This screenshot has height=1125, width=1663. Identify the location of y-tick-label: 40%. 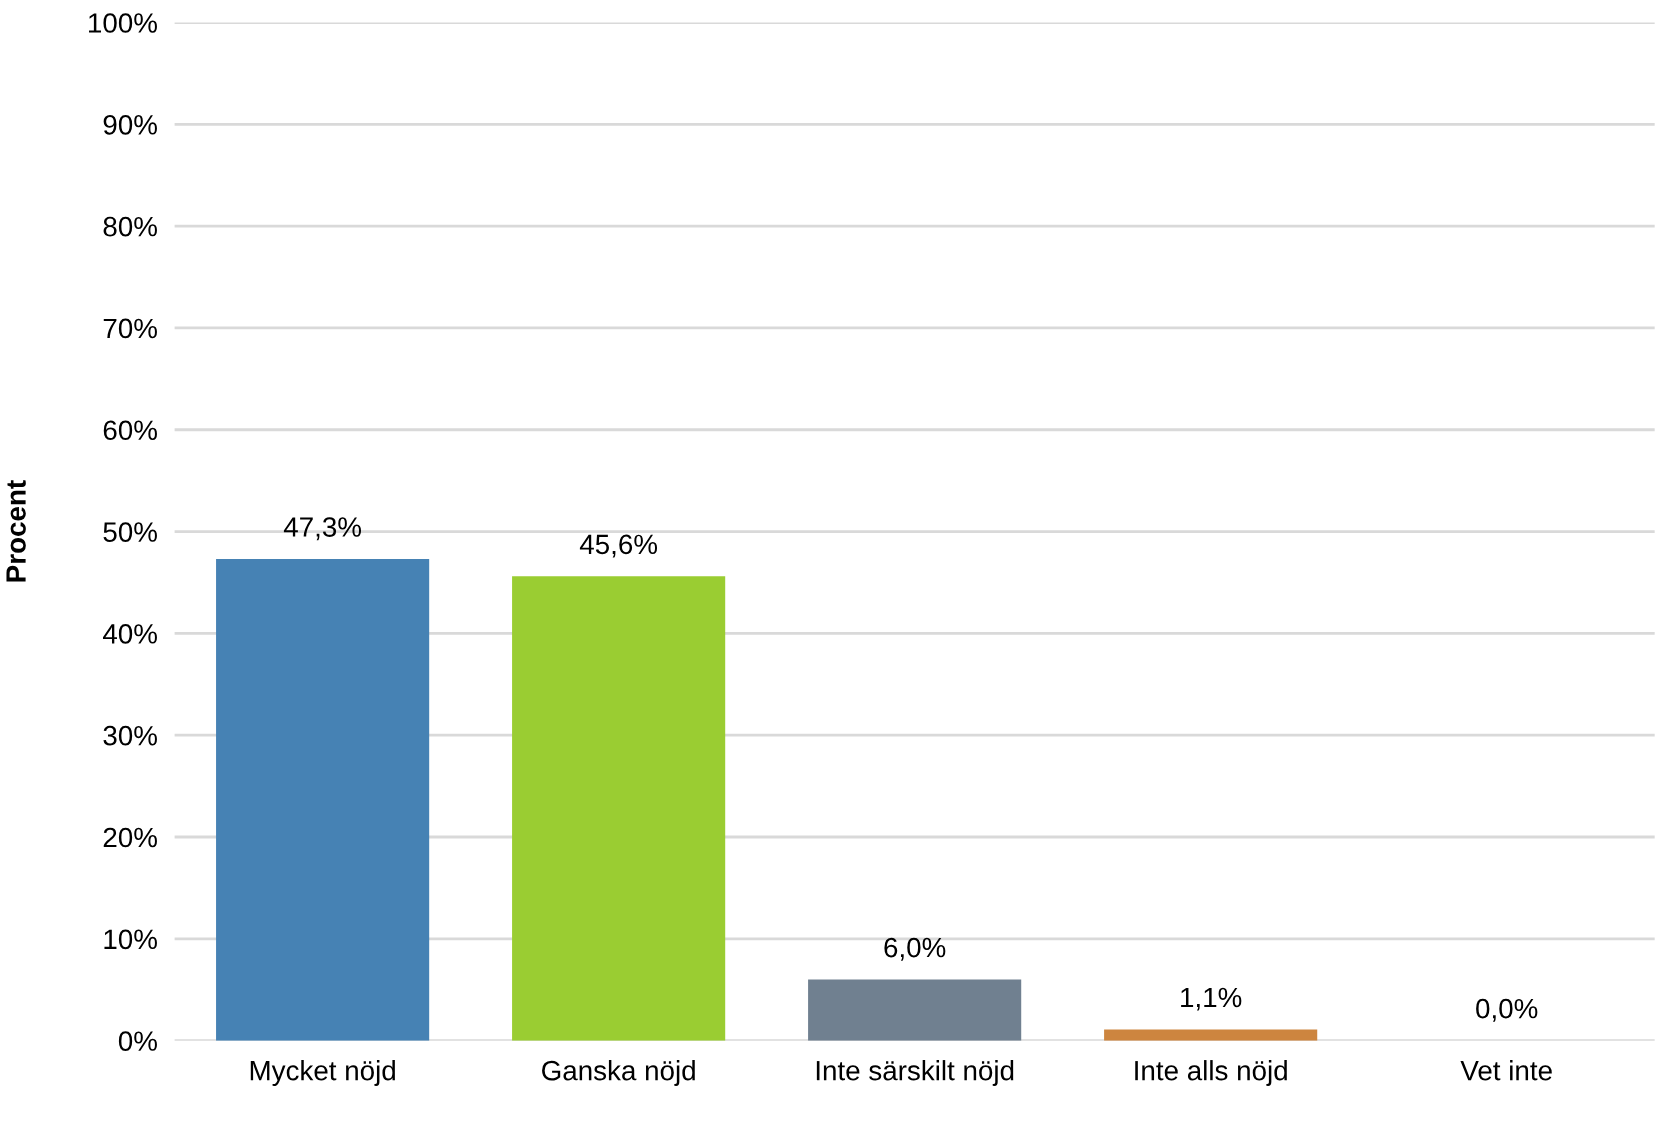
(129, 634).